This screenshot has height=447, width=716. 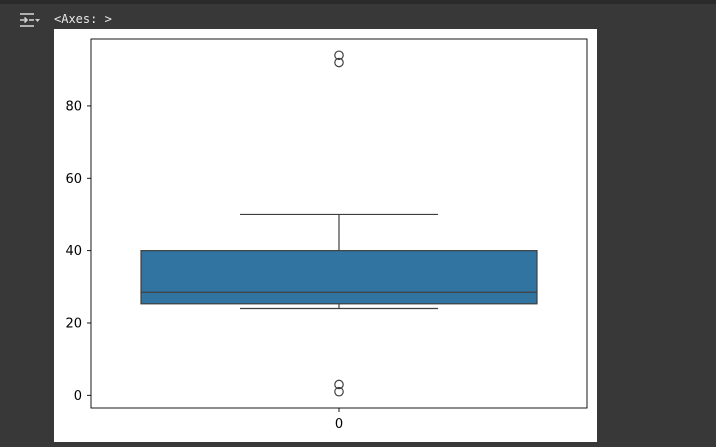 What do you see at coordinates (358, 2) in the screenshot?
I see `top-border` at bounding box center [358, 2].